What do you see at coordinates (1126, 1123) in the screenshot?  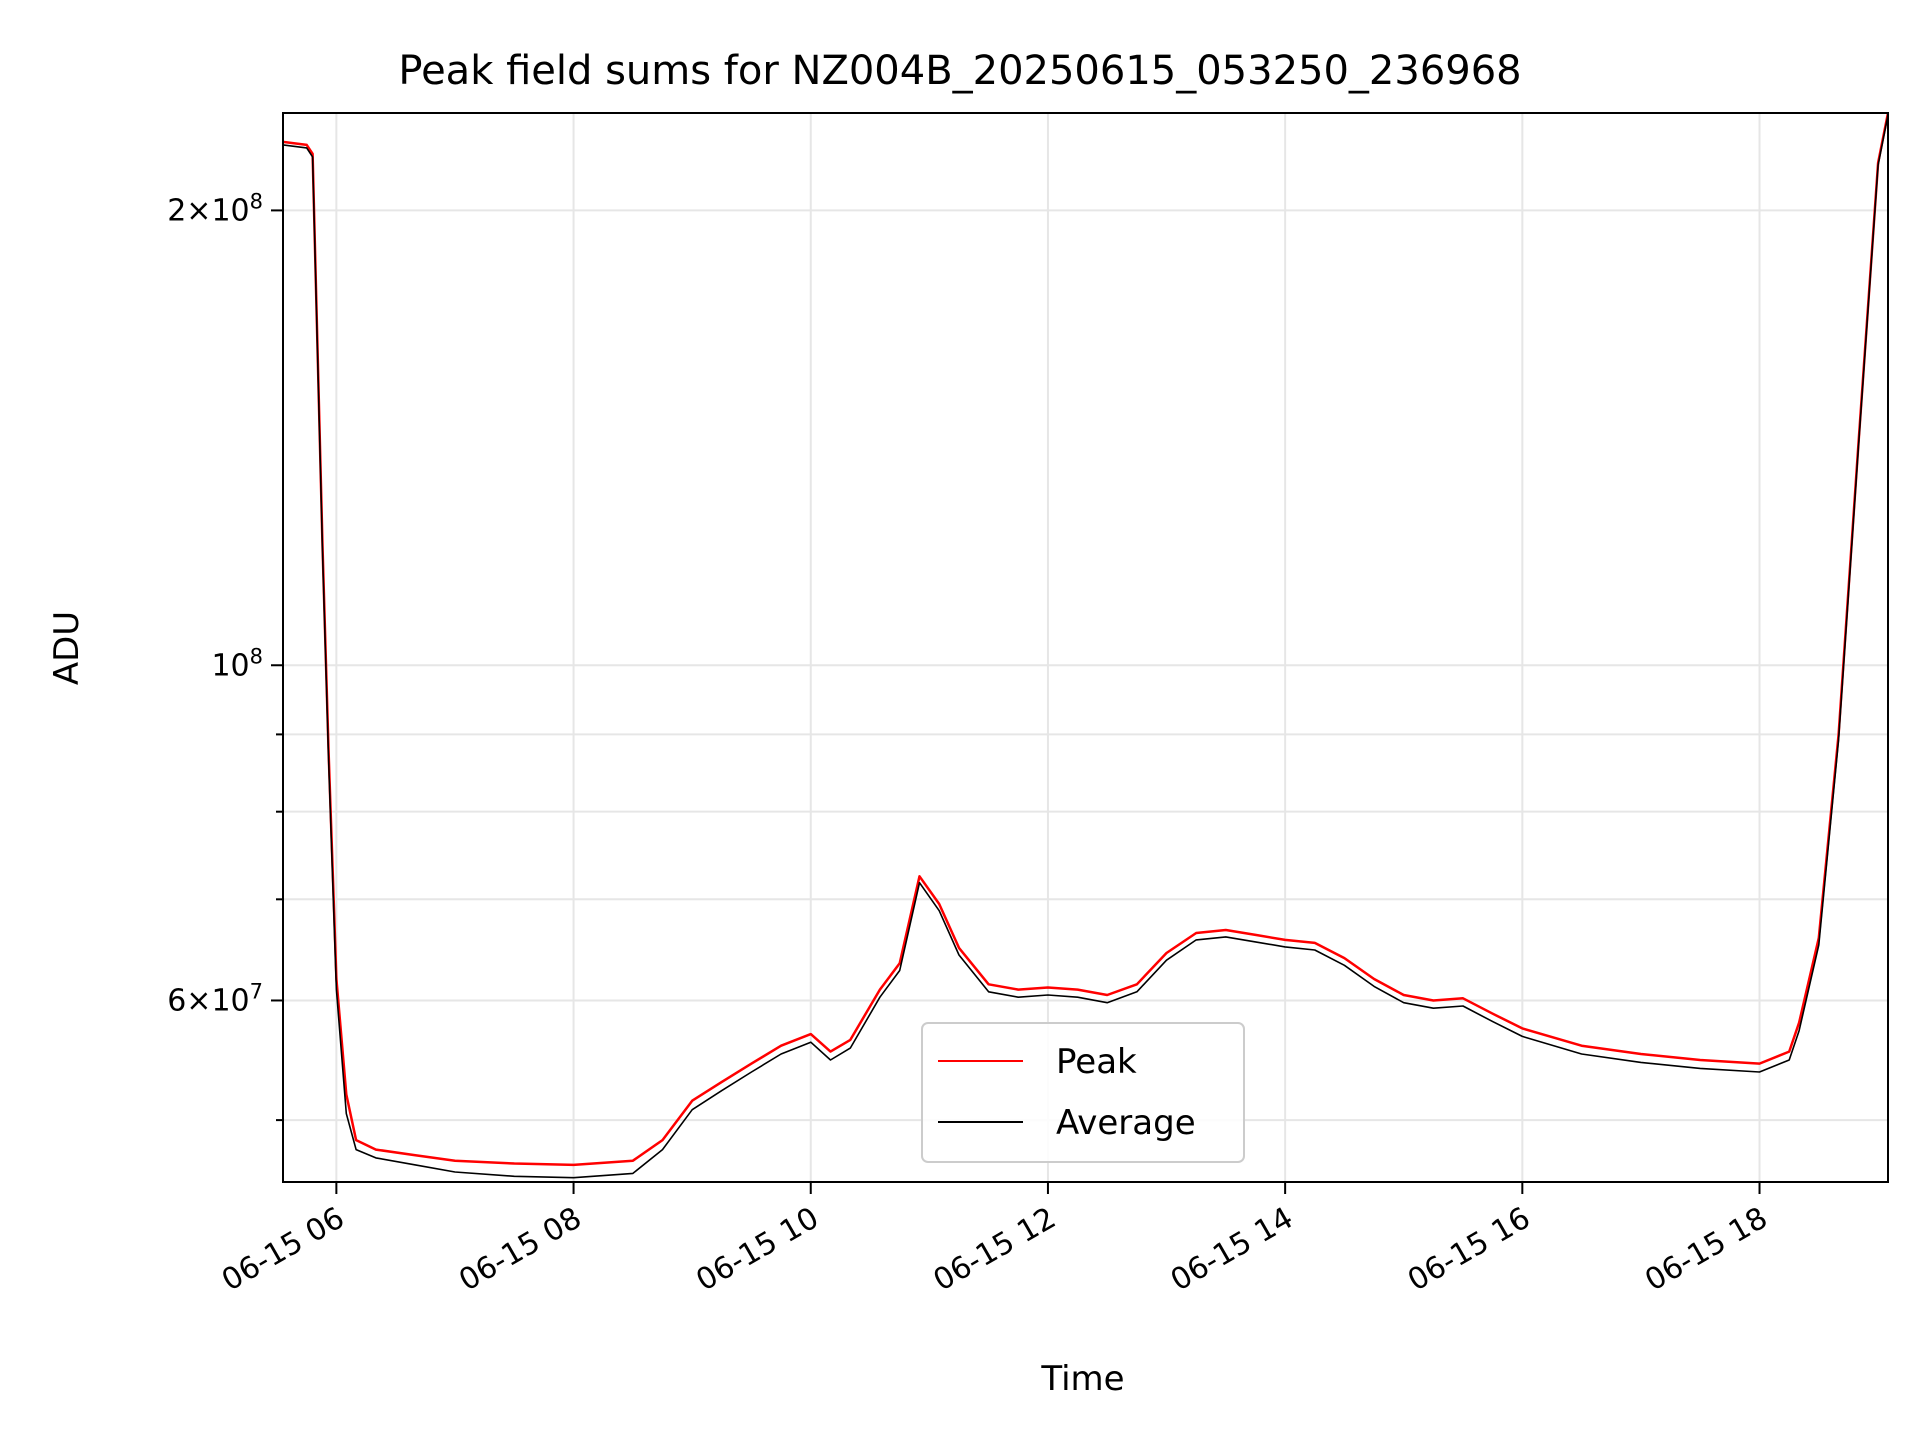 I see `legend-label-average: Average` at bounding box center [1126, 1123].